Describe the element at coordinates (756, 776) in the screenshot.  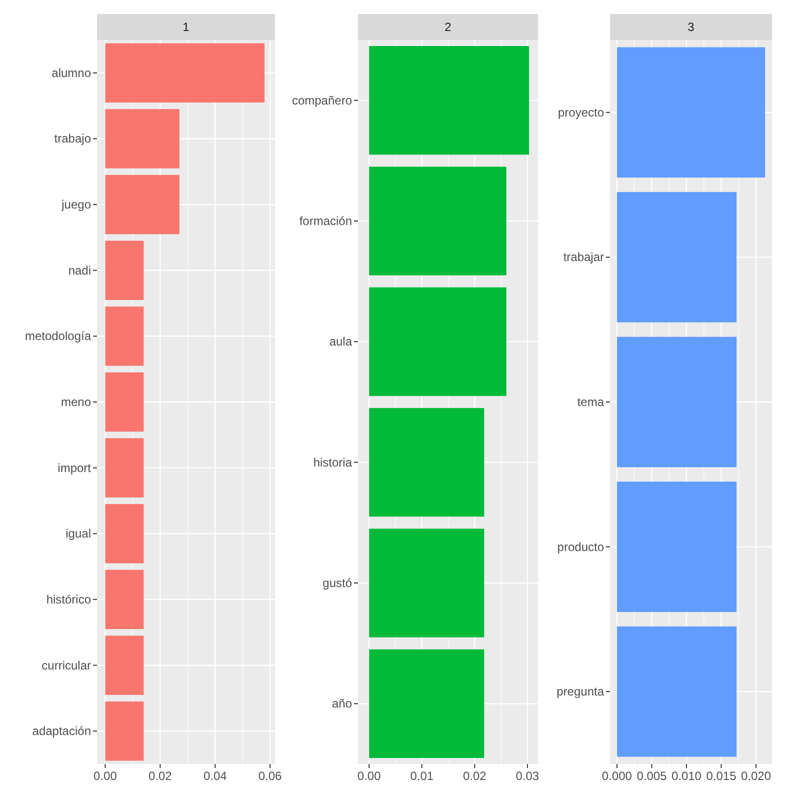
I see `x-tick-label: 0.020` at that location.